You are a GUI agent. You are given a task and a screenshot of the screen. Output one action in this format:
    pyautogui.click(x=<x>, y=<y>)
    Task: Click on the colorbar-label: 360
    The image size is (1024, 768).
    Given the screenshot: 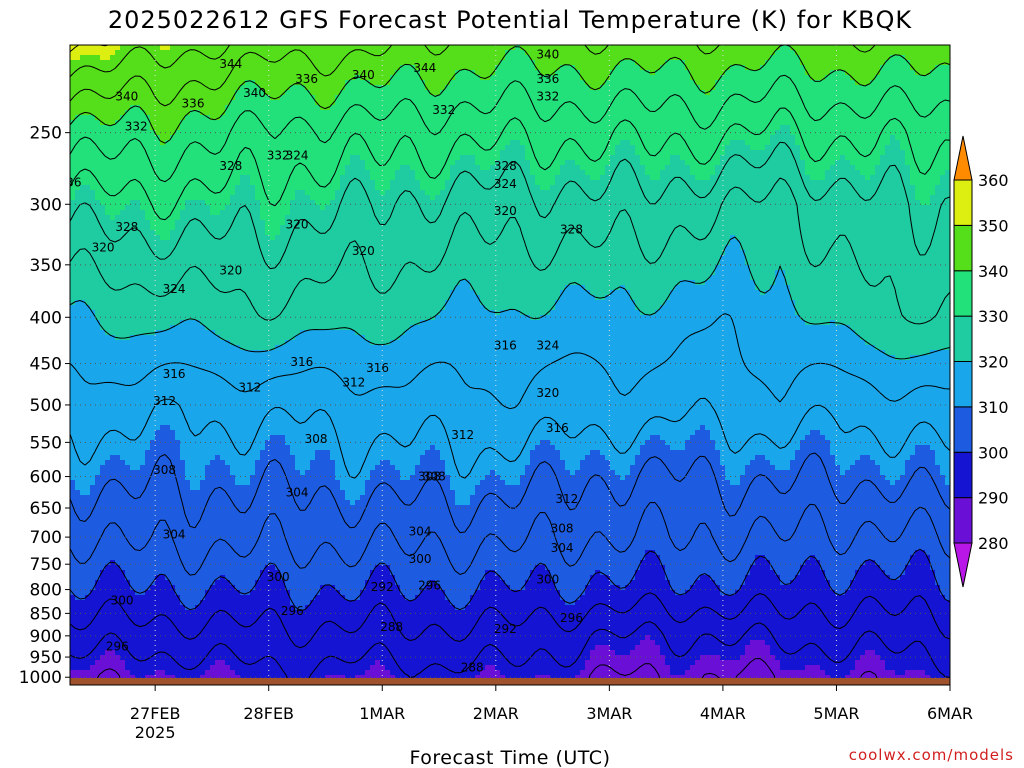 What is the action you would take?
    pyautogui.click(x=993, y=180)
    